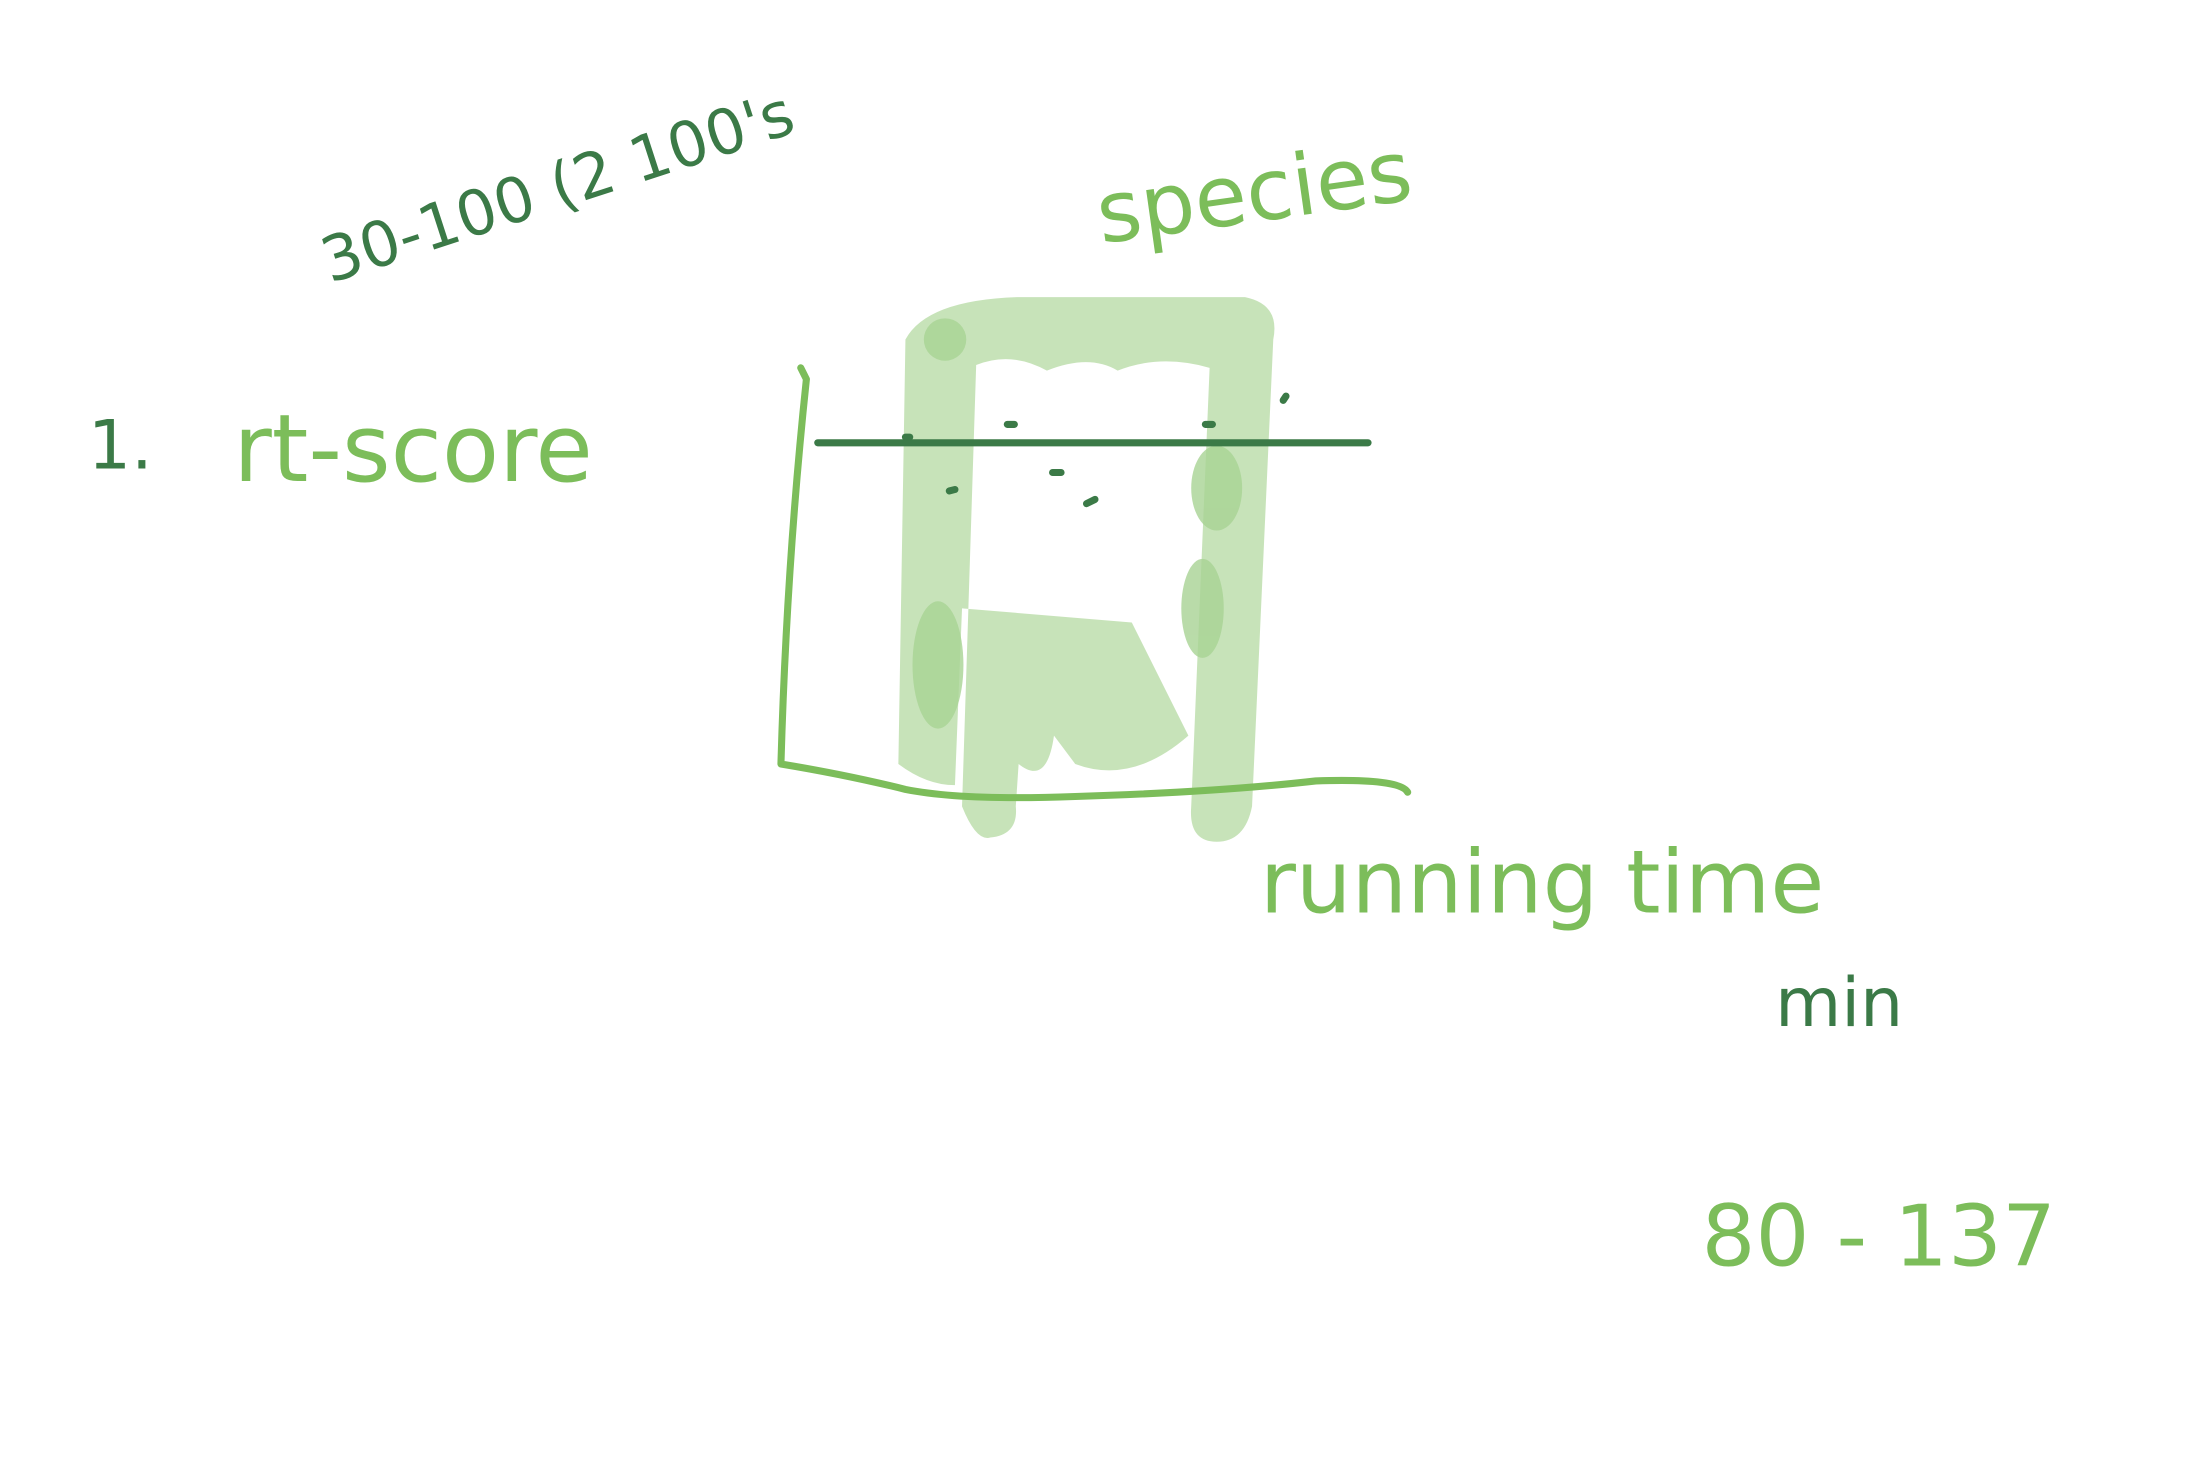 This screenshot has height=1460, width=2207. Describe the element at coordinates (1095, 450) in the screenshot. I see `scatter-dots` at that location.